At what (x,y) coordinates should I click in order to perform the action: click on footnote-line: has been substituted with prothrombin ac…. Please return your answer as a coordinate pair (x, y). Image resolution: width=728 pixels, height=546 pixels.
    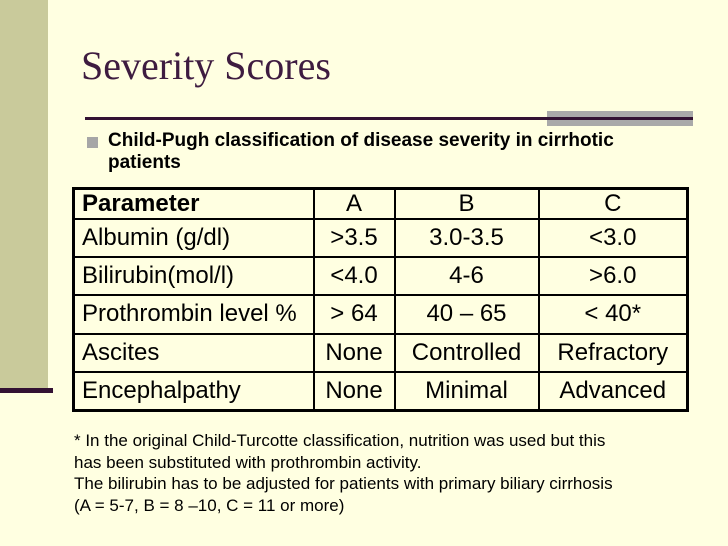
    Looking at the image, I should click on (248, 462).